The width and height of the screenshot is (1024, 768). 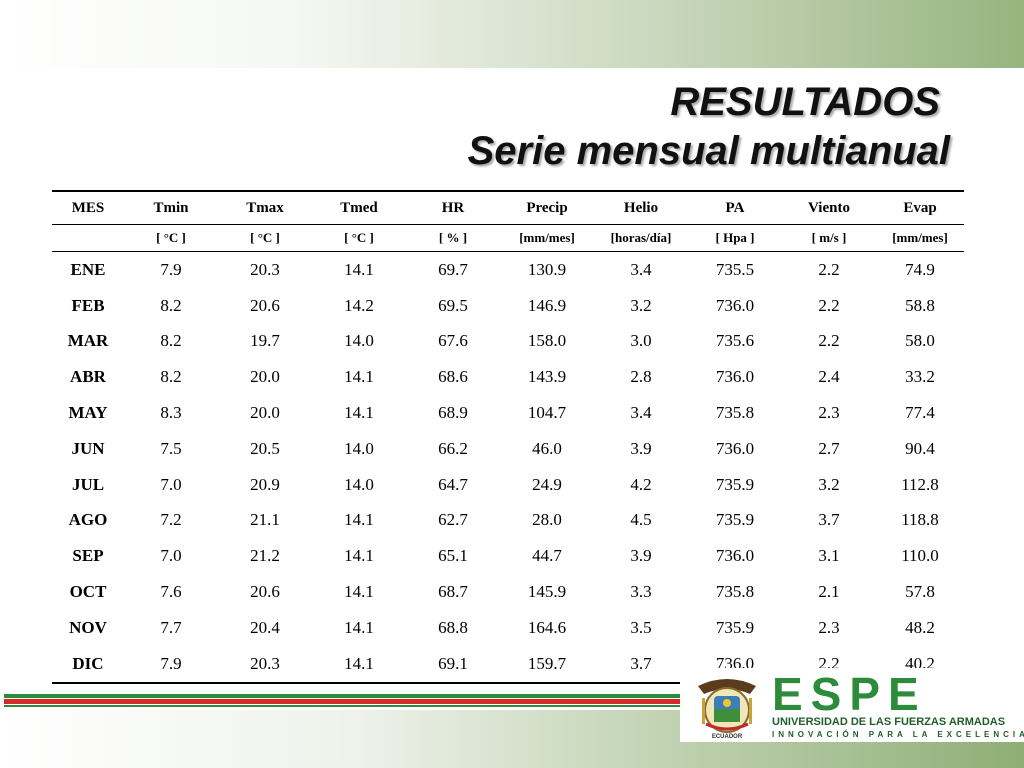 I want to click on value-cell: 64.7, so click(x=453, y=484).